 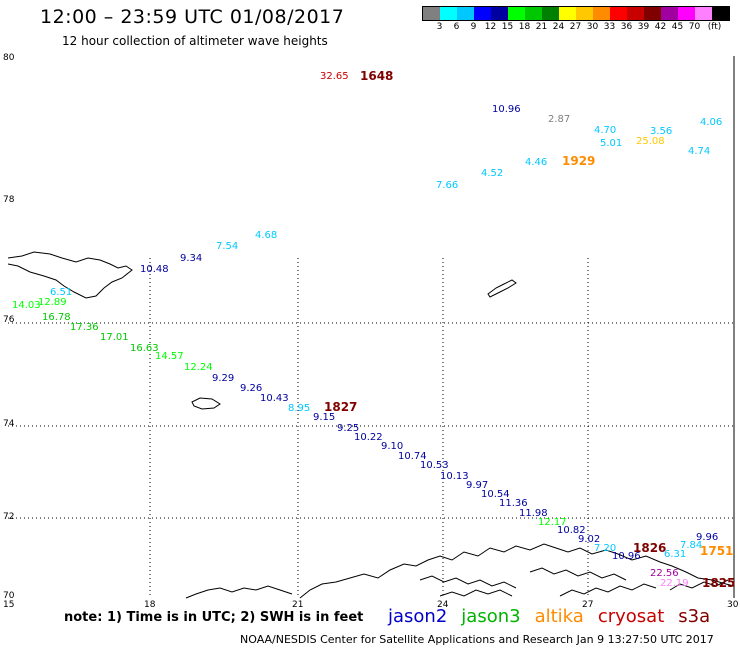 I want to click on obs-value: 11.36, so click(x=513, y=503).